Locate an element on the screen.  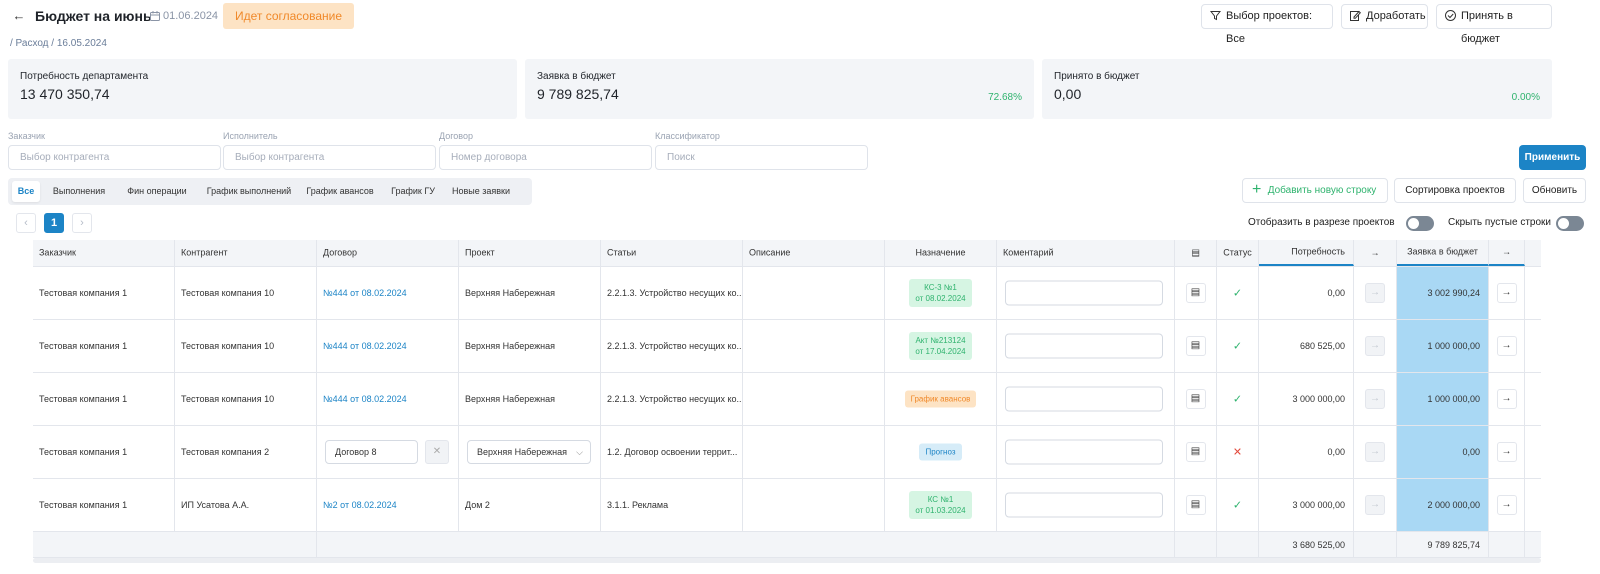
contract-filter-input: Номер договора is located at coordinates (545, 157).